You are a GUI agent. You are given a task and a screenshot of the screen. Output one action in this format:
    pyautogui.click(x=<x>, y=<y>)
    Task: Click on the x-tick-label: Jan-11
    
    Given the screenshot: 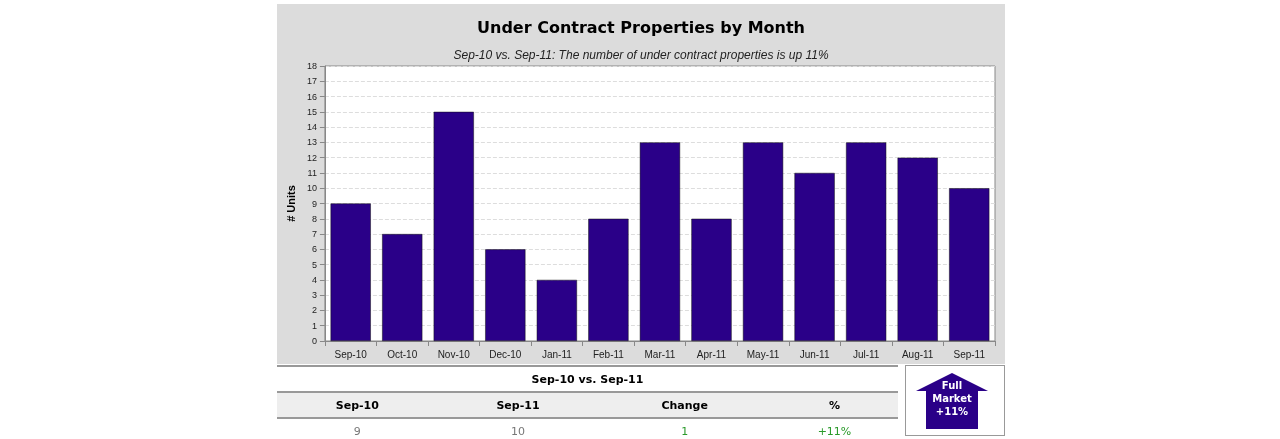 What is the action you would take?
    pyautogui.click(x=557, y=354)
    